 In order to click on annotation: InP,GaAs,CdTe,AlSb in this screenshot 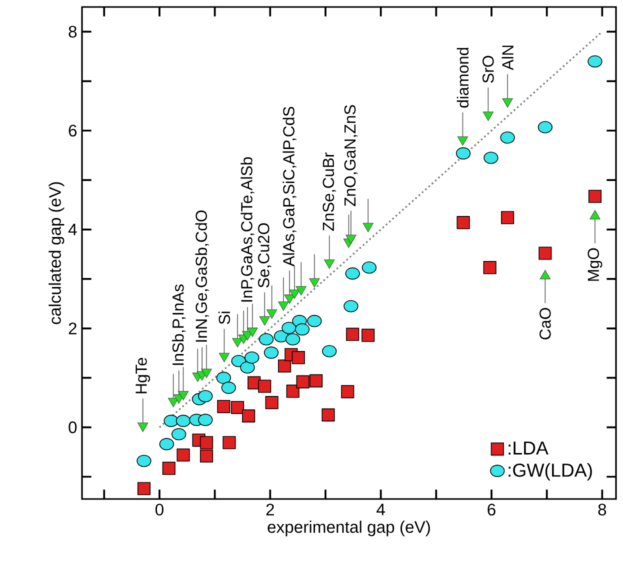, I will do `click(247, 229)`.